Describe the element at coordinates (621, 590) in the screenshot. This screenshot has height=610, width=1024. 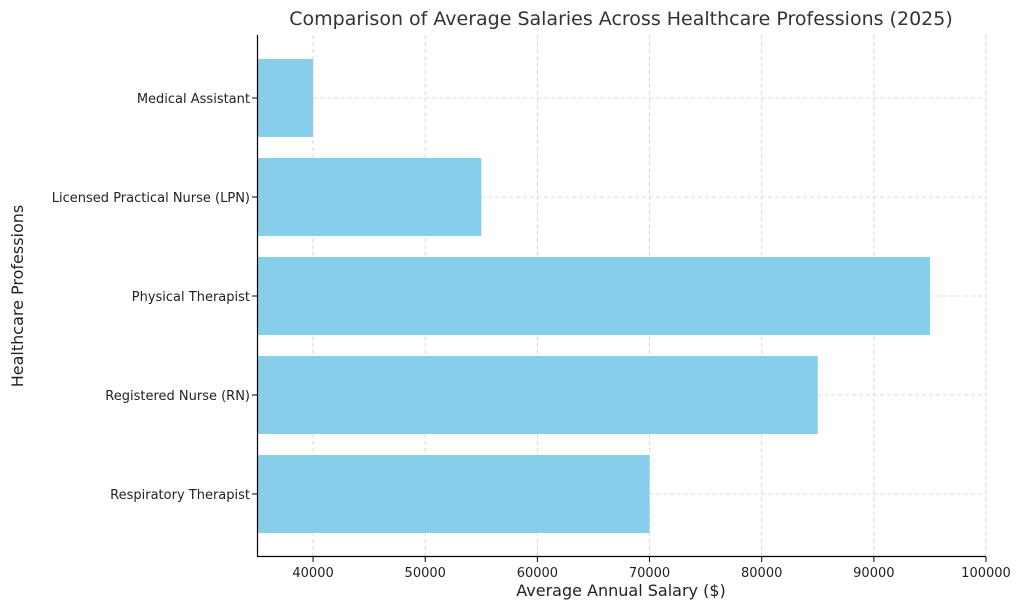
I see `x-axis-label: Average Annual Salary ($)` at that location.